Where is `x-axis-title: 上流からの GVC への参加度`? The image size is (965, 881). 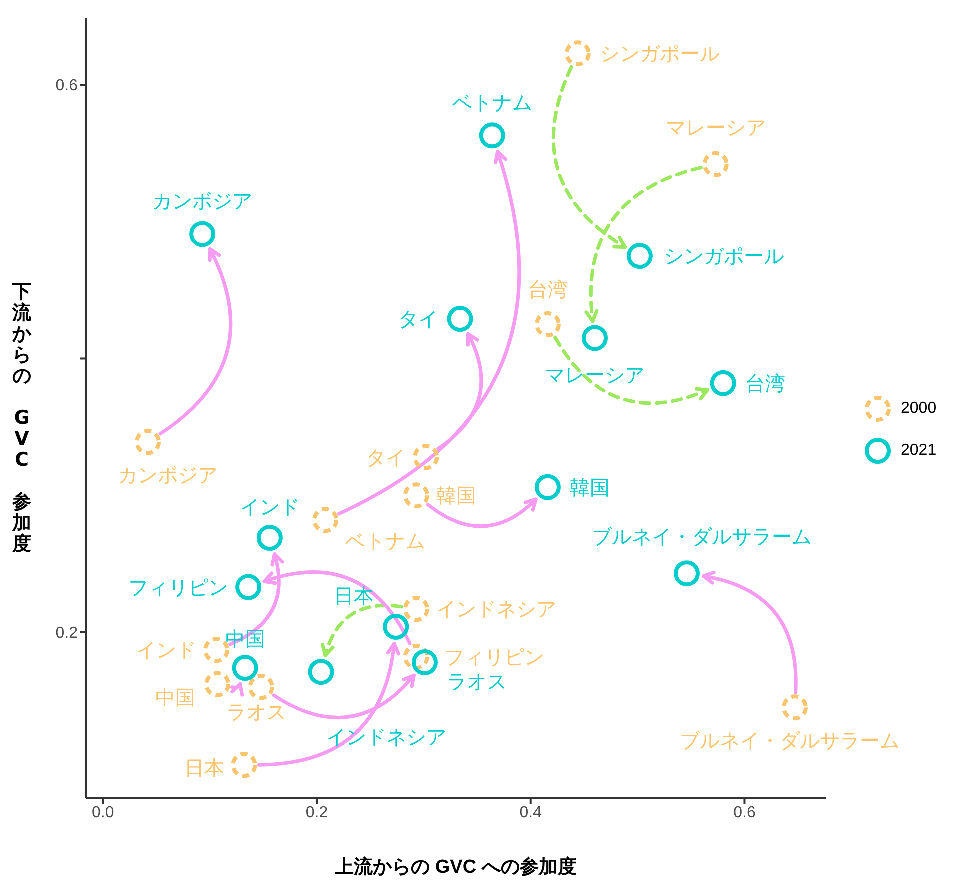
x-axis-title: 上流からの GVC への参加度 is located at coordinates (455, 867).